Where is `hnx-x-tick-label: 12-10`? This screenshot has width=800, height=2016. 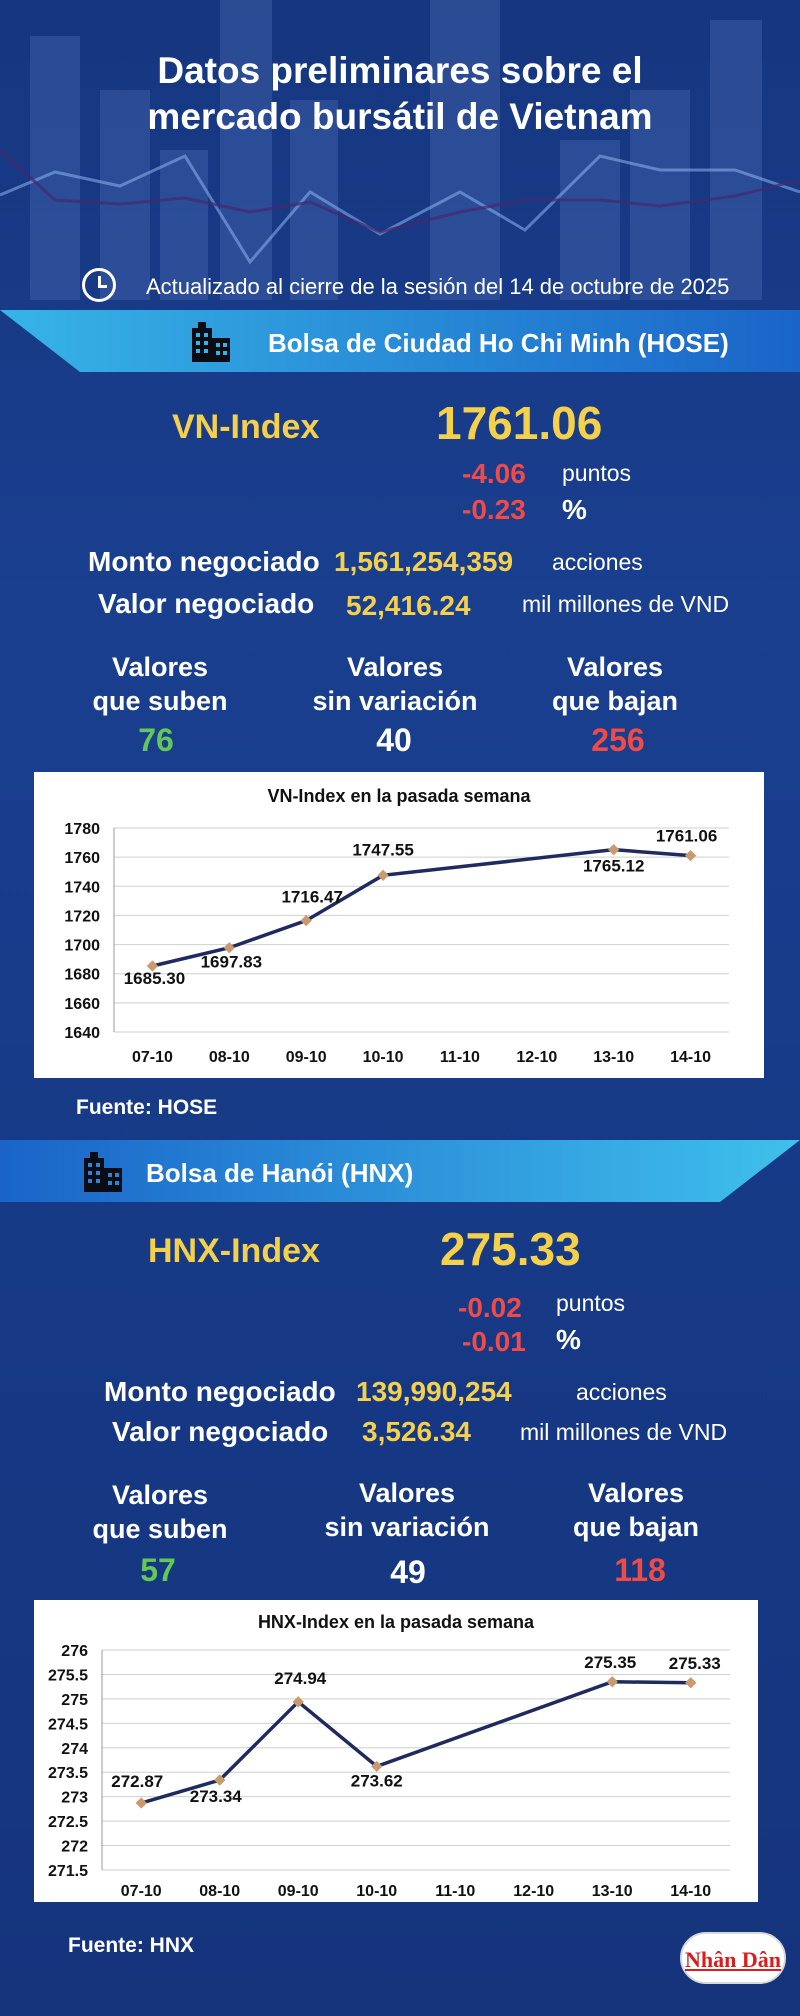
hnx-x-tick-label: 12-10 is located at coordinates (533, 1891).